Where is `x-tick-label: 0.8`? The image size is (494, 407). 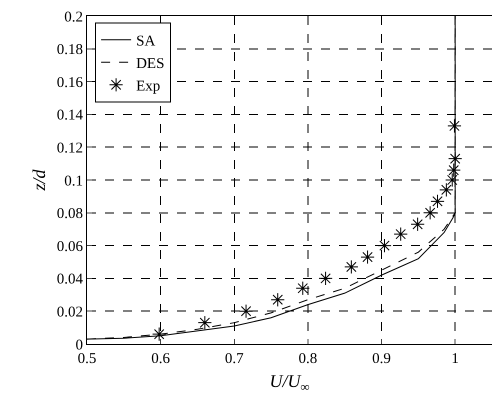
x-tick-label: 0.8 is located at coordinates (308, 359).